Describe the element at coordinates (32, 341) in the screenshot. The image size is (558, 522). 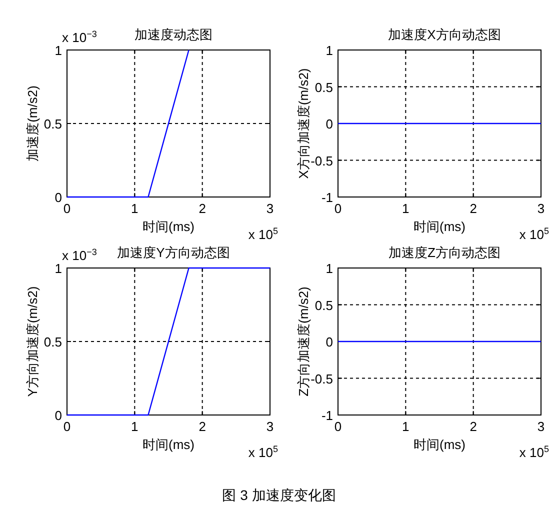
I see `y-axis-title: Y方向加速度(m/s2)` at that location.